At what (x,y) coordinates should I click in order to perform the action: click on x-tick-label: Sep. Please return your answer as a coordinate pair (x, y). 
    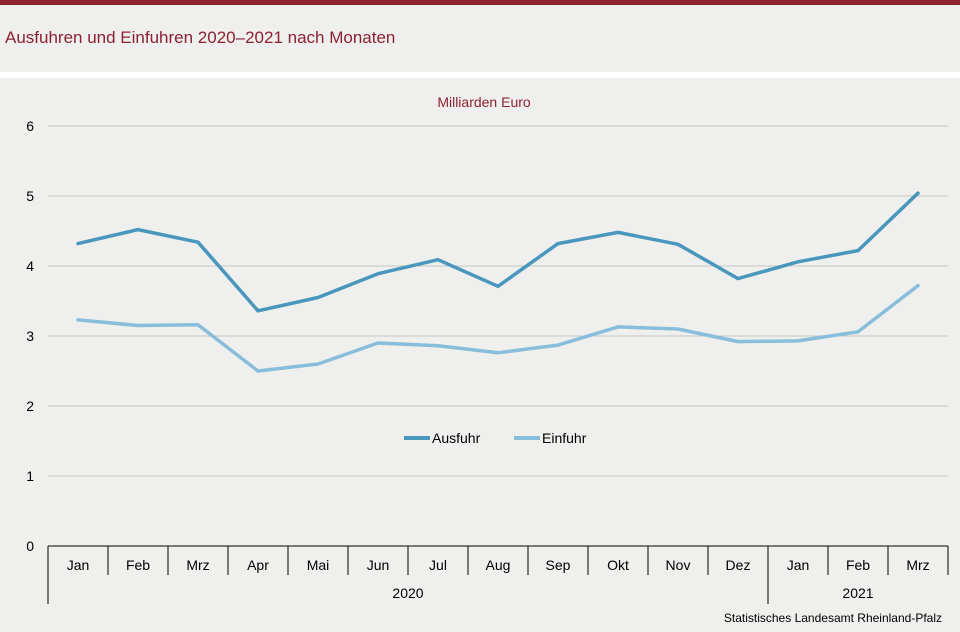
    Looking at the image, I should click on (558, 565).